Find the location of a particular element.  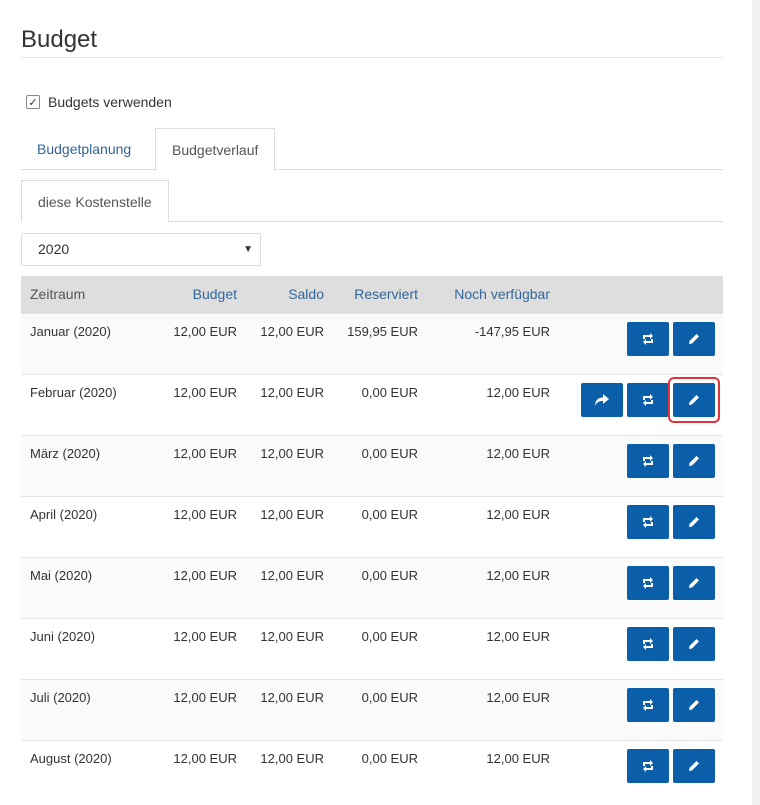

period-cell: August (2020) is located at coordinates (71, 758).